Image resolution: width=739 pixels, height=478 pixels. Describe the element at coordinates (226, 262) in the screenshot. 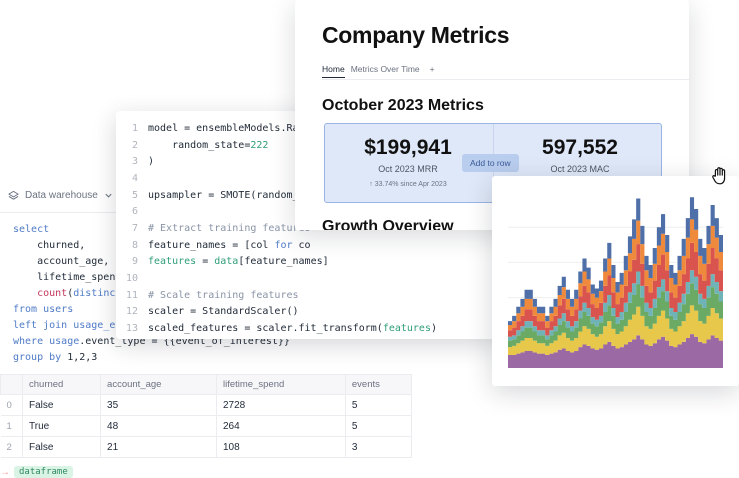

I see `code-token: data` at that location.